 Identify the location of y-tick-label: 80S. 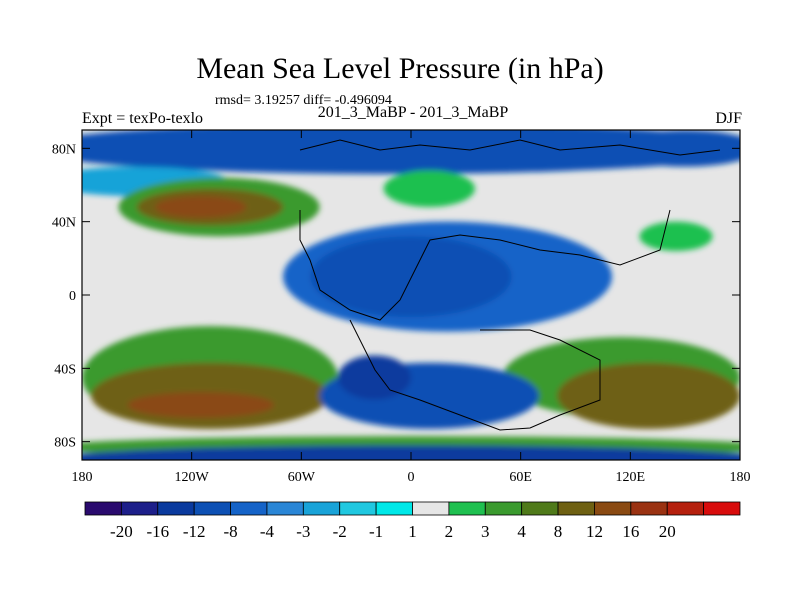
(65, 443).